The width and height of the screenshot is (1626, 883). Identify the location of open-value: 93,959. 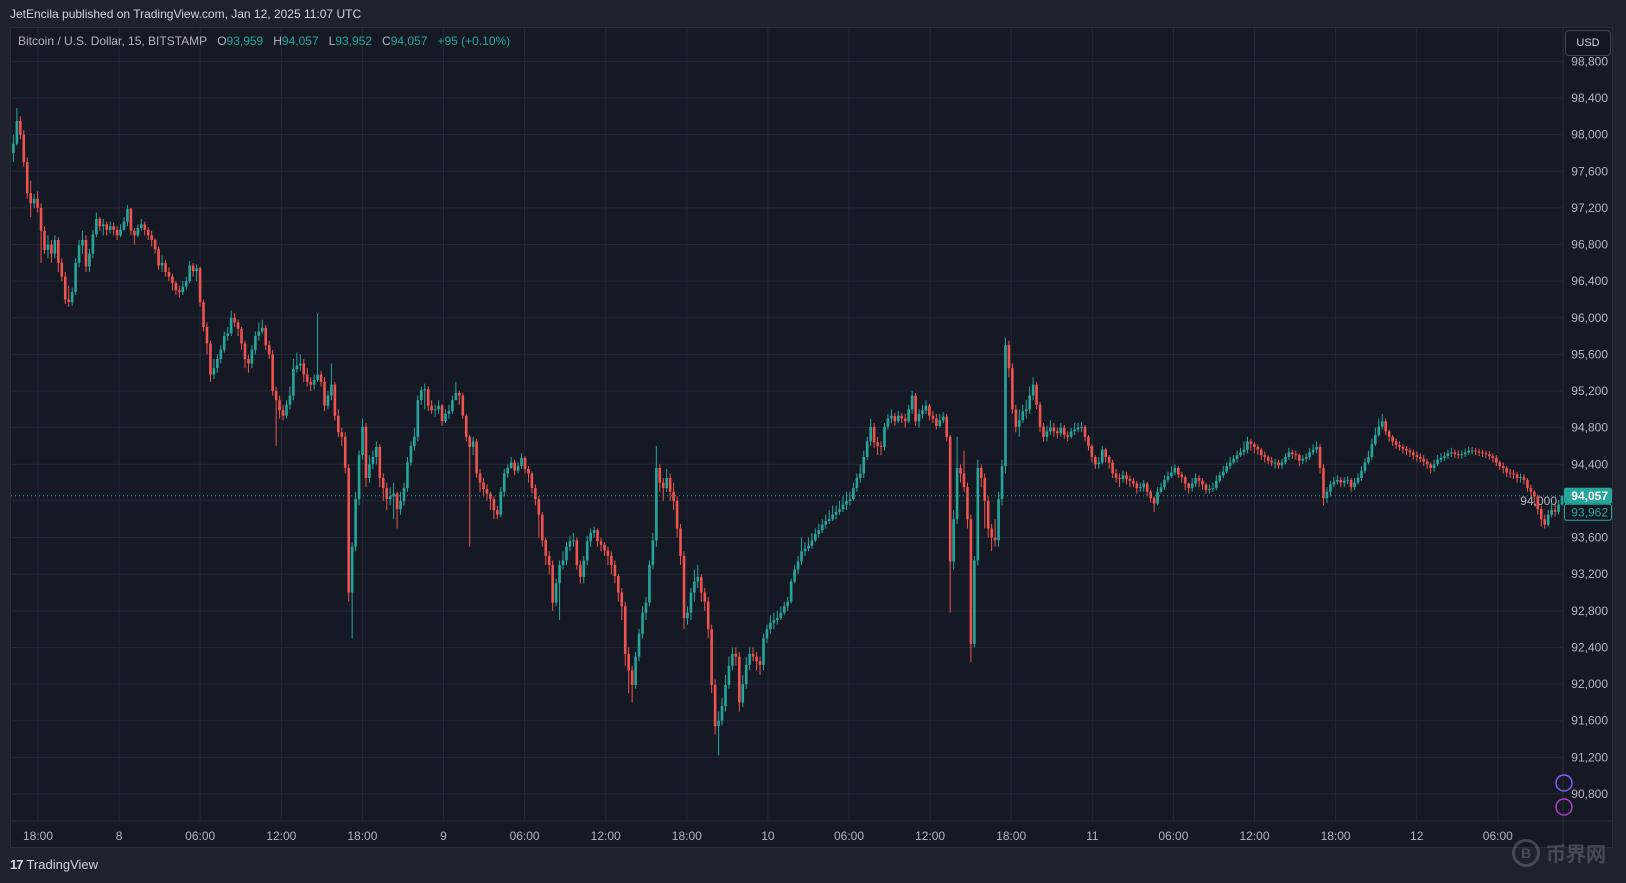
(245, 41).